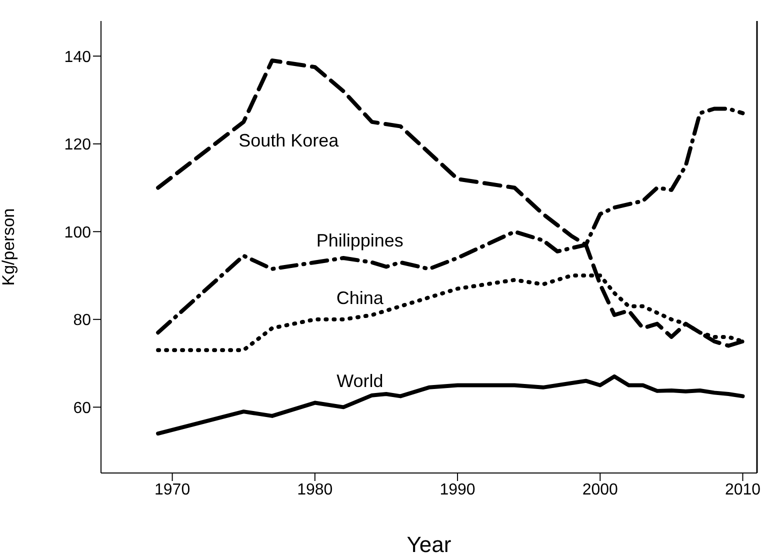  What do you see at coordinates (82, 408) in the screenshot?
I see `y-tick-label: 60` at bounding box center [82, 408].